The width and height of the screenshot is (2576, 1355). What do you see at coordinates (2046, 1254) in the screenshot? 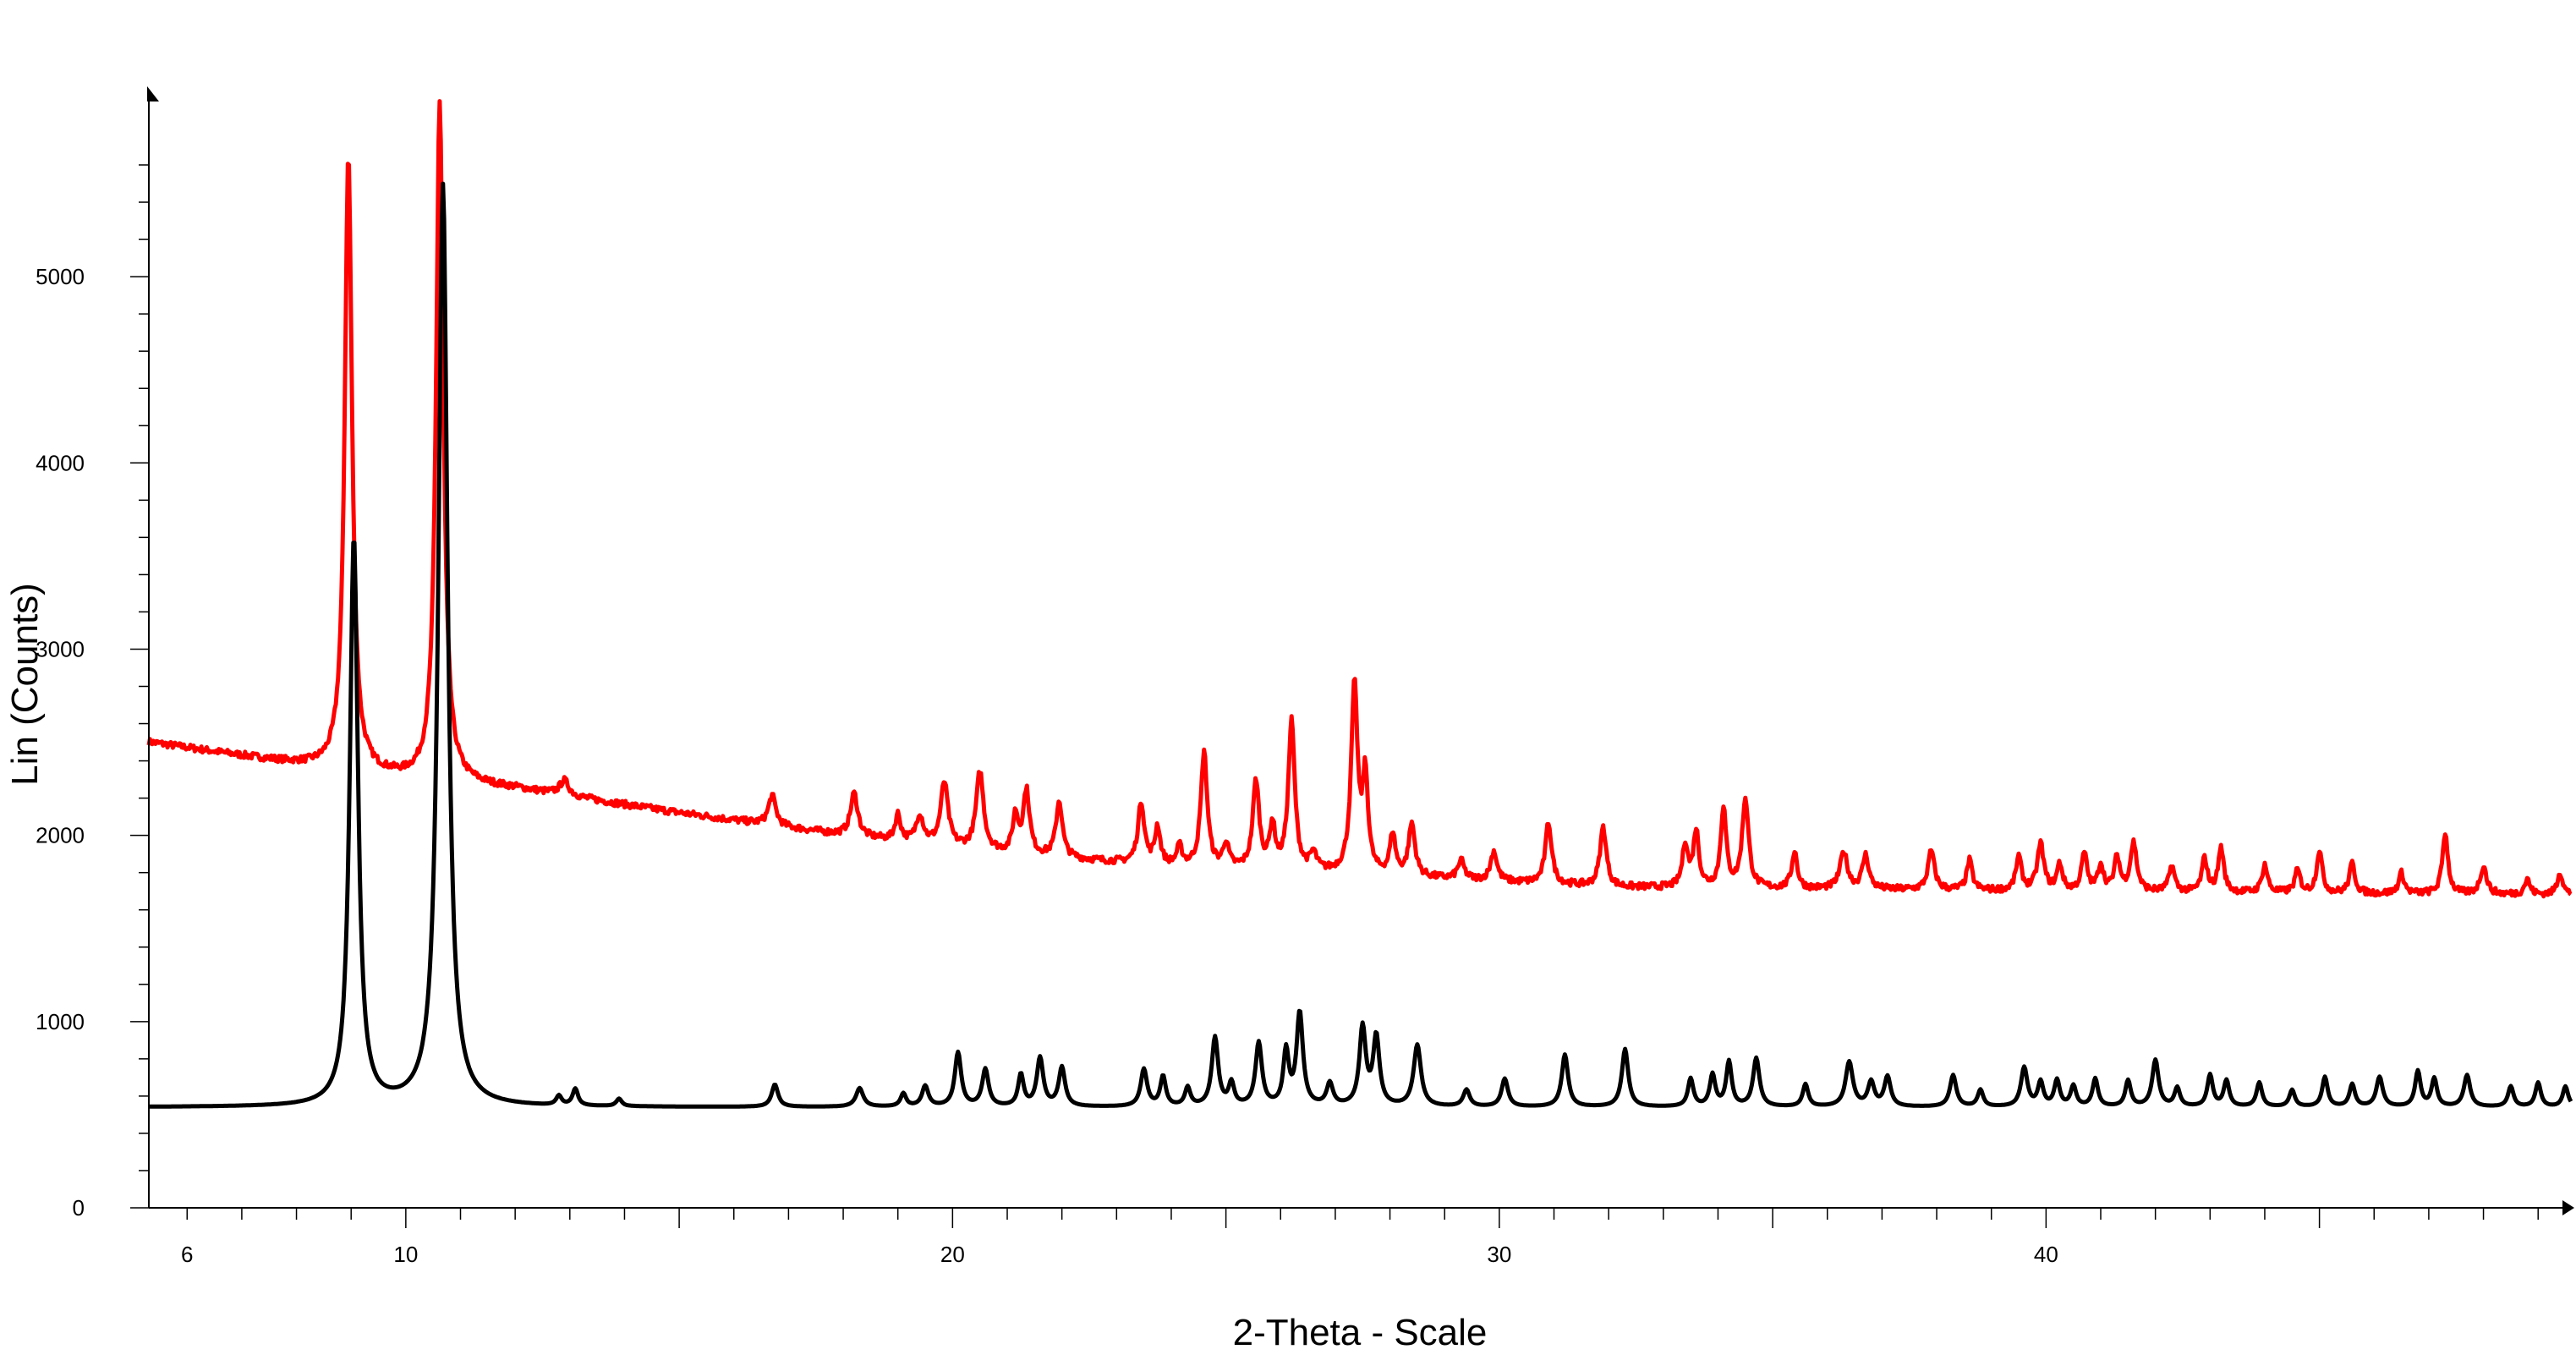
I see `x-tick-label: 40` at bounding box center [2046, 1254].